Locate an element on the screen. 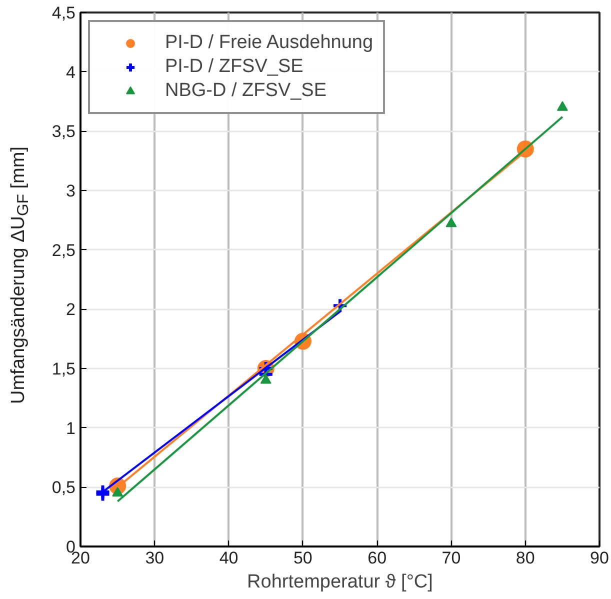 This screenshot has height=599, width=611. y-tick-label: 1,5 is located at coordinates (64, 369).